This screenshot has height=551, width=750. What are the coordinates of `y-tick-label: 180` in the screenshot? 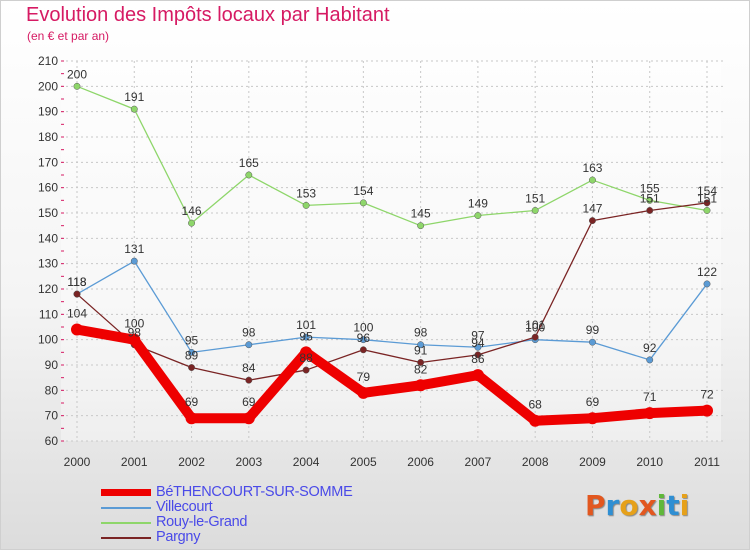 It's located at (48, 137).